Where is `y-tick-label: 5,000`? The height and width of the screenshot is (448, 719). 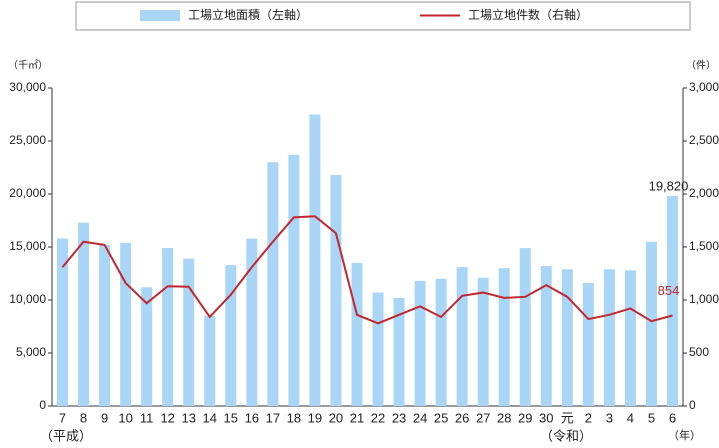
y-tick-label: 5,000 is located at coordinates (31, 352).